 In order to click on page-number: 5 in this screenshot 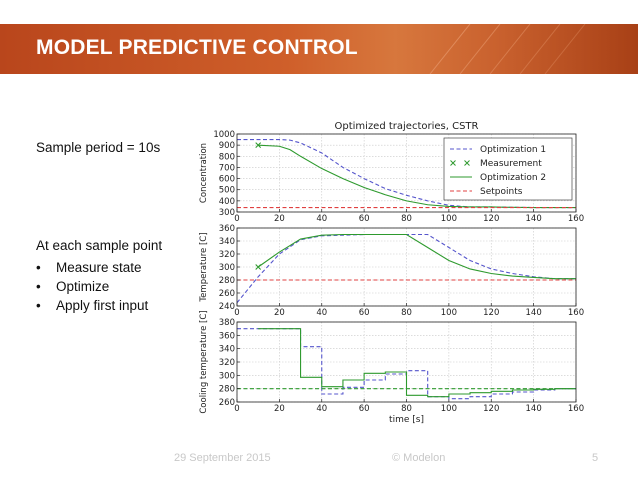, I will do `click(595, 458)`.